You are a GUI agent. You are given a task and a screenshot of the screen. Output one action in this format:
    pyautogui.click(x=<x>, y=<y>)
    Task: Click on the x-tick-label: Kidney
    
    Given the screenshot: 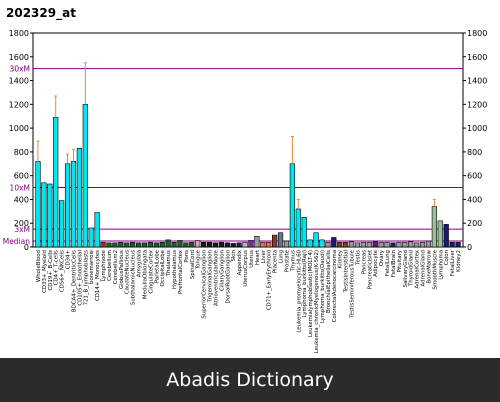 What is the action you would take?
    pyautogui.click(x=341, y=258)
    